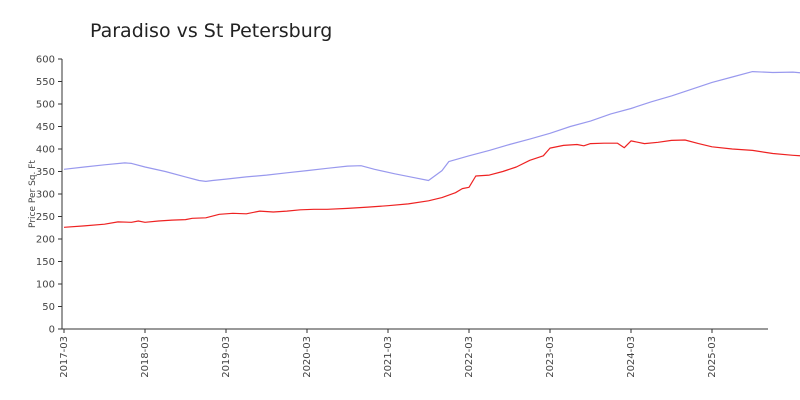 The image size is (800, 400). I want to click on x-tick-label: 2018-03, so click(145, 357).